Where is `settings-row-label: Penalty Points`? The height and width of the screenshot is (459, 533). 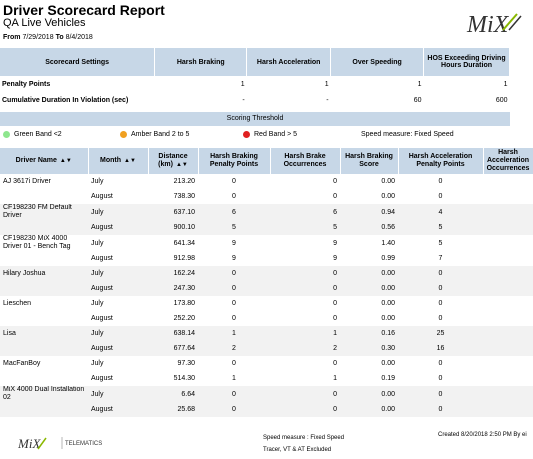 settings-row-label: Penalty Points is located at coordinates (26, 84).